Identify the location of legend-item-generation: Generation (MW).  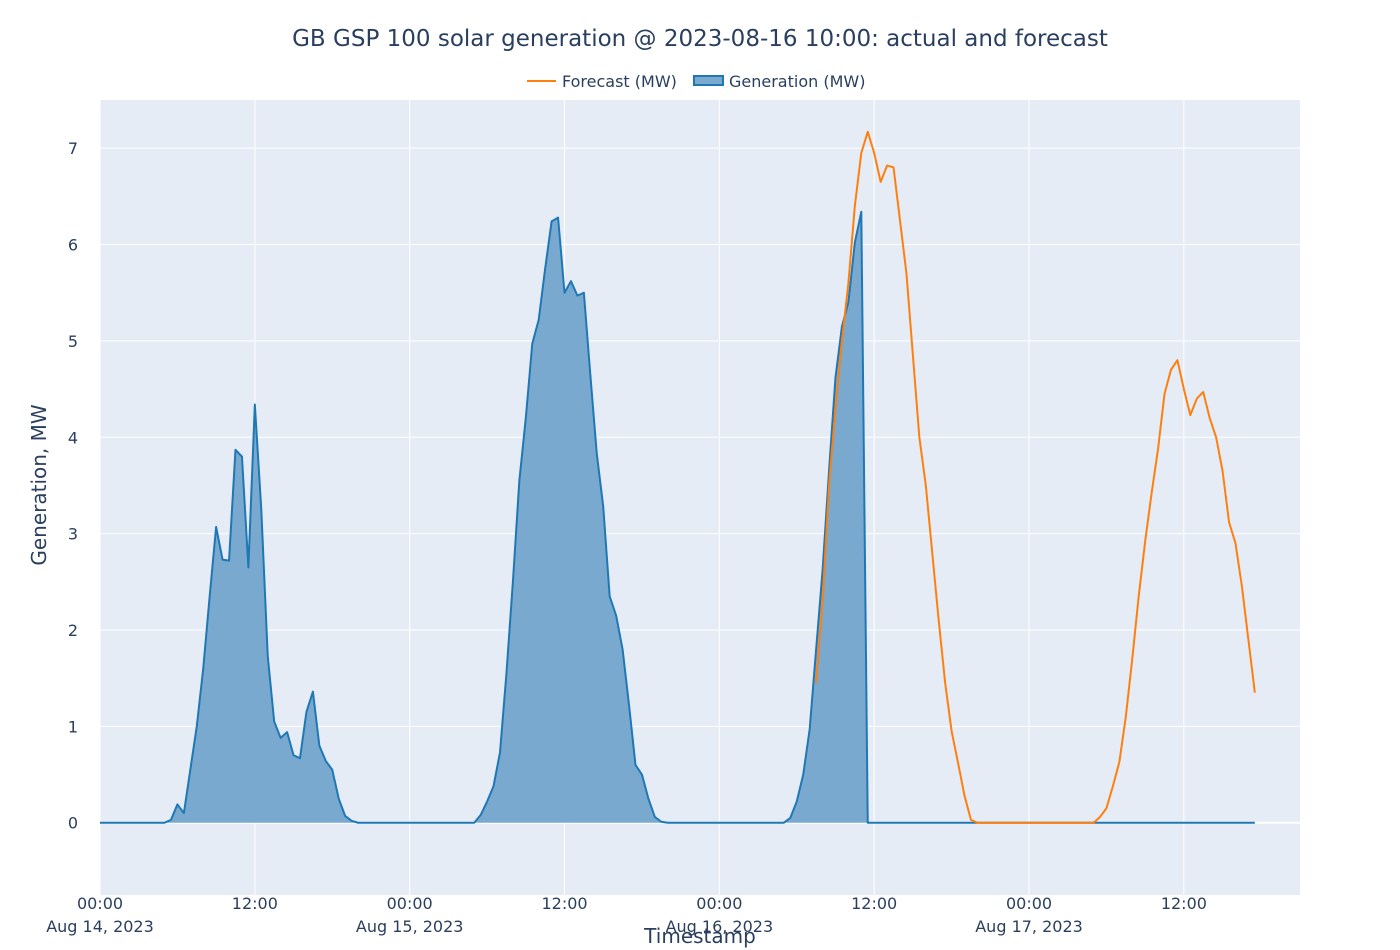
(779, 81).